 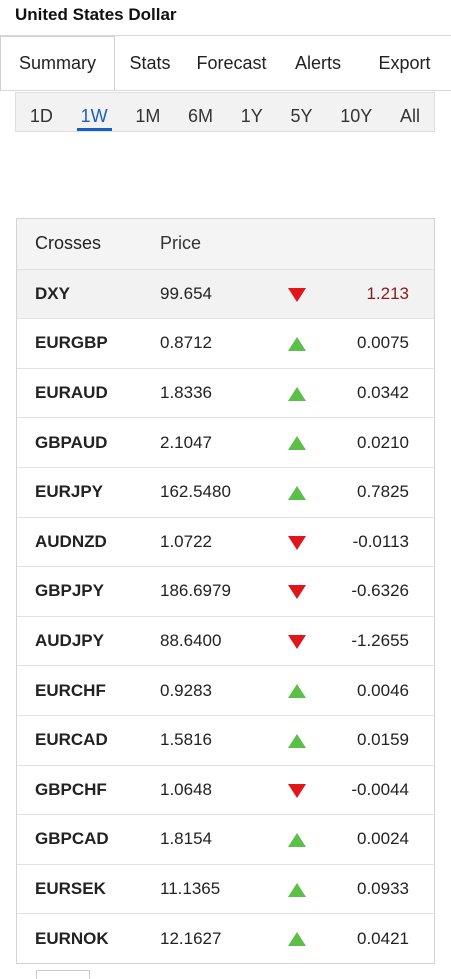 I want to click on change: 0.0342, so click(x=383, y=393).